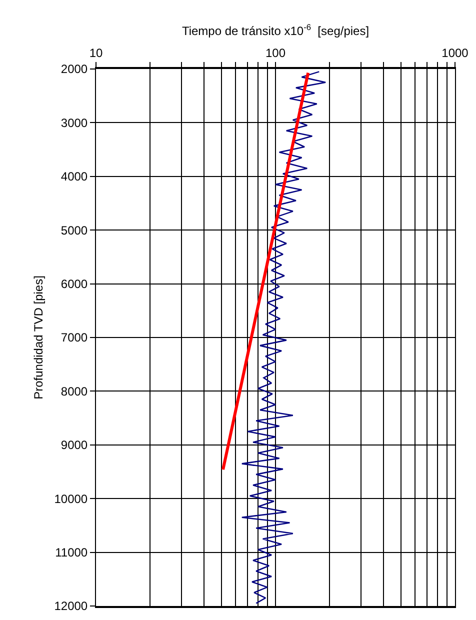 The height and width of the screenshot is (620, 476). I want to click on y-tick-label: 7000, so click(74, 337).